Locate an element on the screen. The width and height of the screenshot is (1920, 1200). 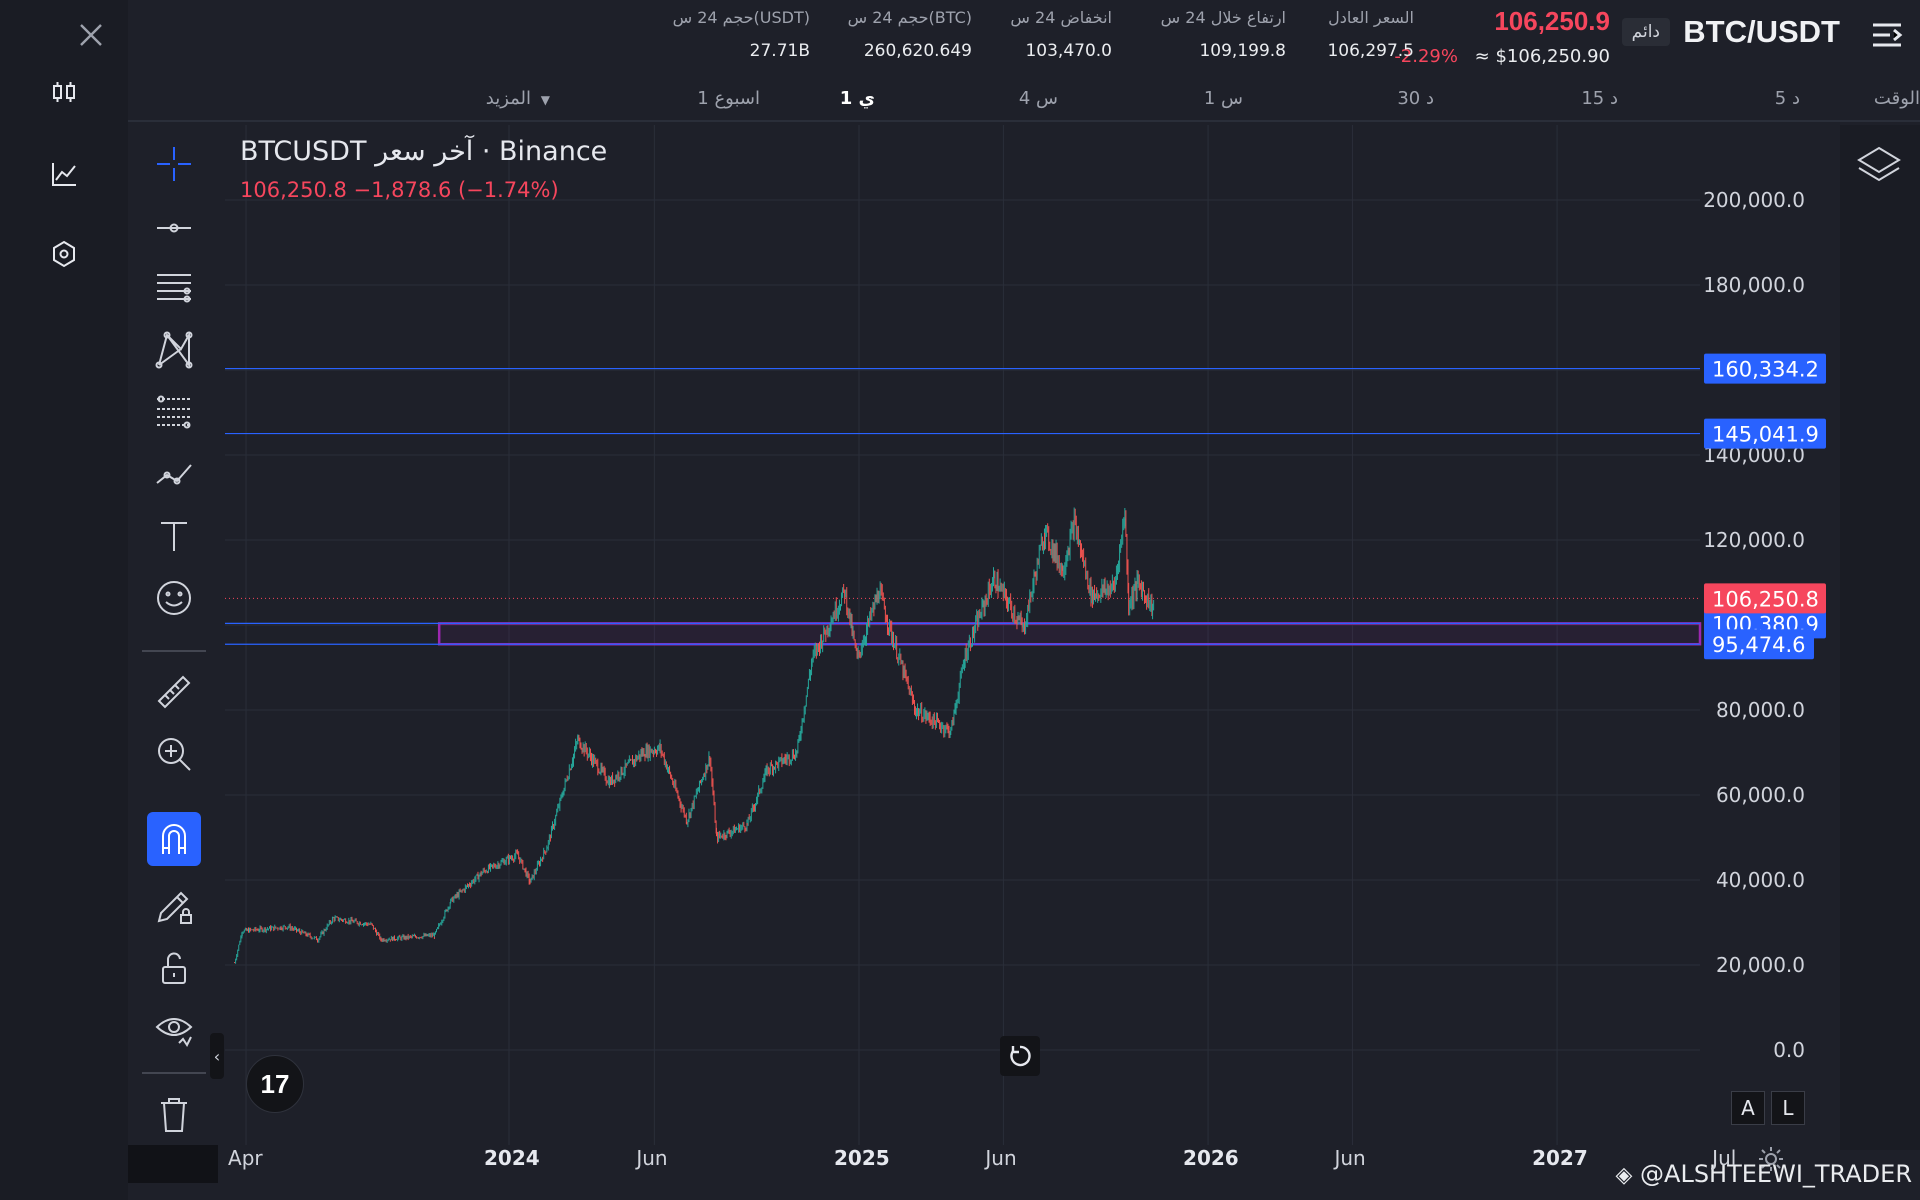
stat-24h-high: ارتفاع خلال 24 س 109,199.8 is located at coordinates (1223, 34).